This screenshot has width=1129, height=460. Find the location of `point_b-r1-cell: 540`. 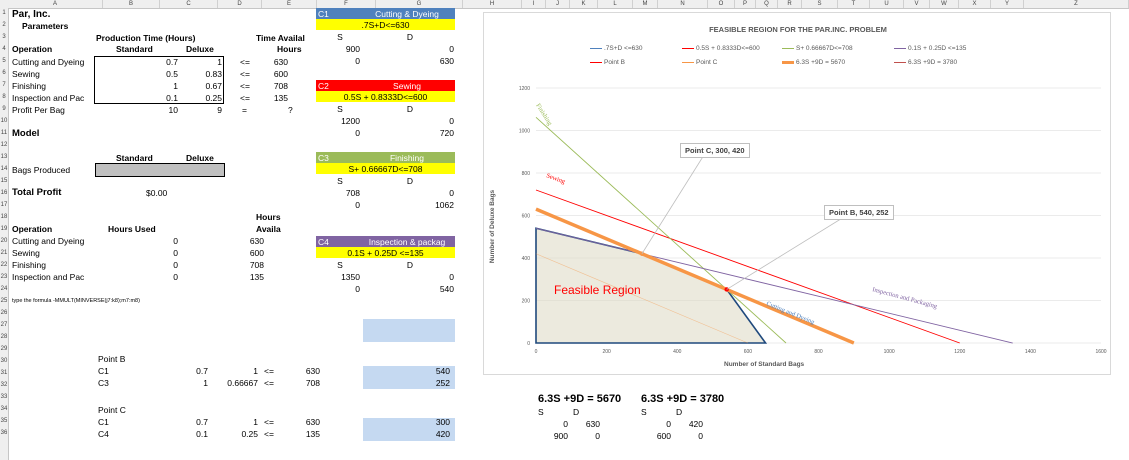

point_b-r1-cell: 540 is located at coordinates (442, 371).